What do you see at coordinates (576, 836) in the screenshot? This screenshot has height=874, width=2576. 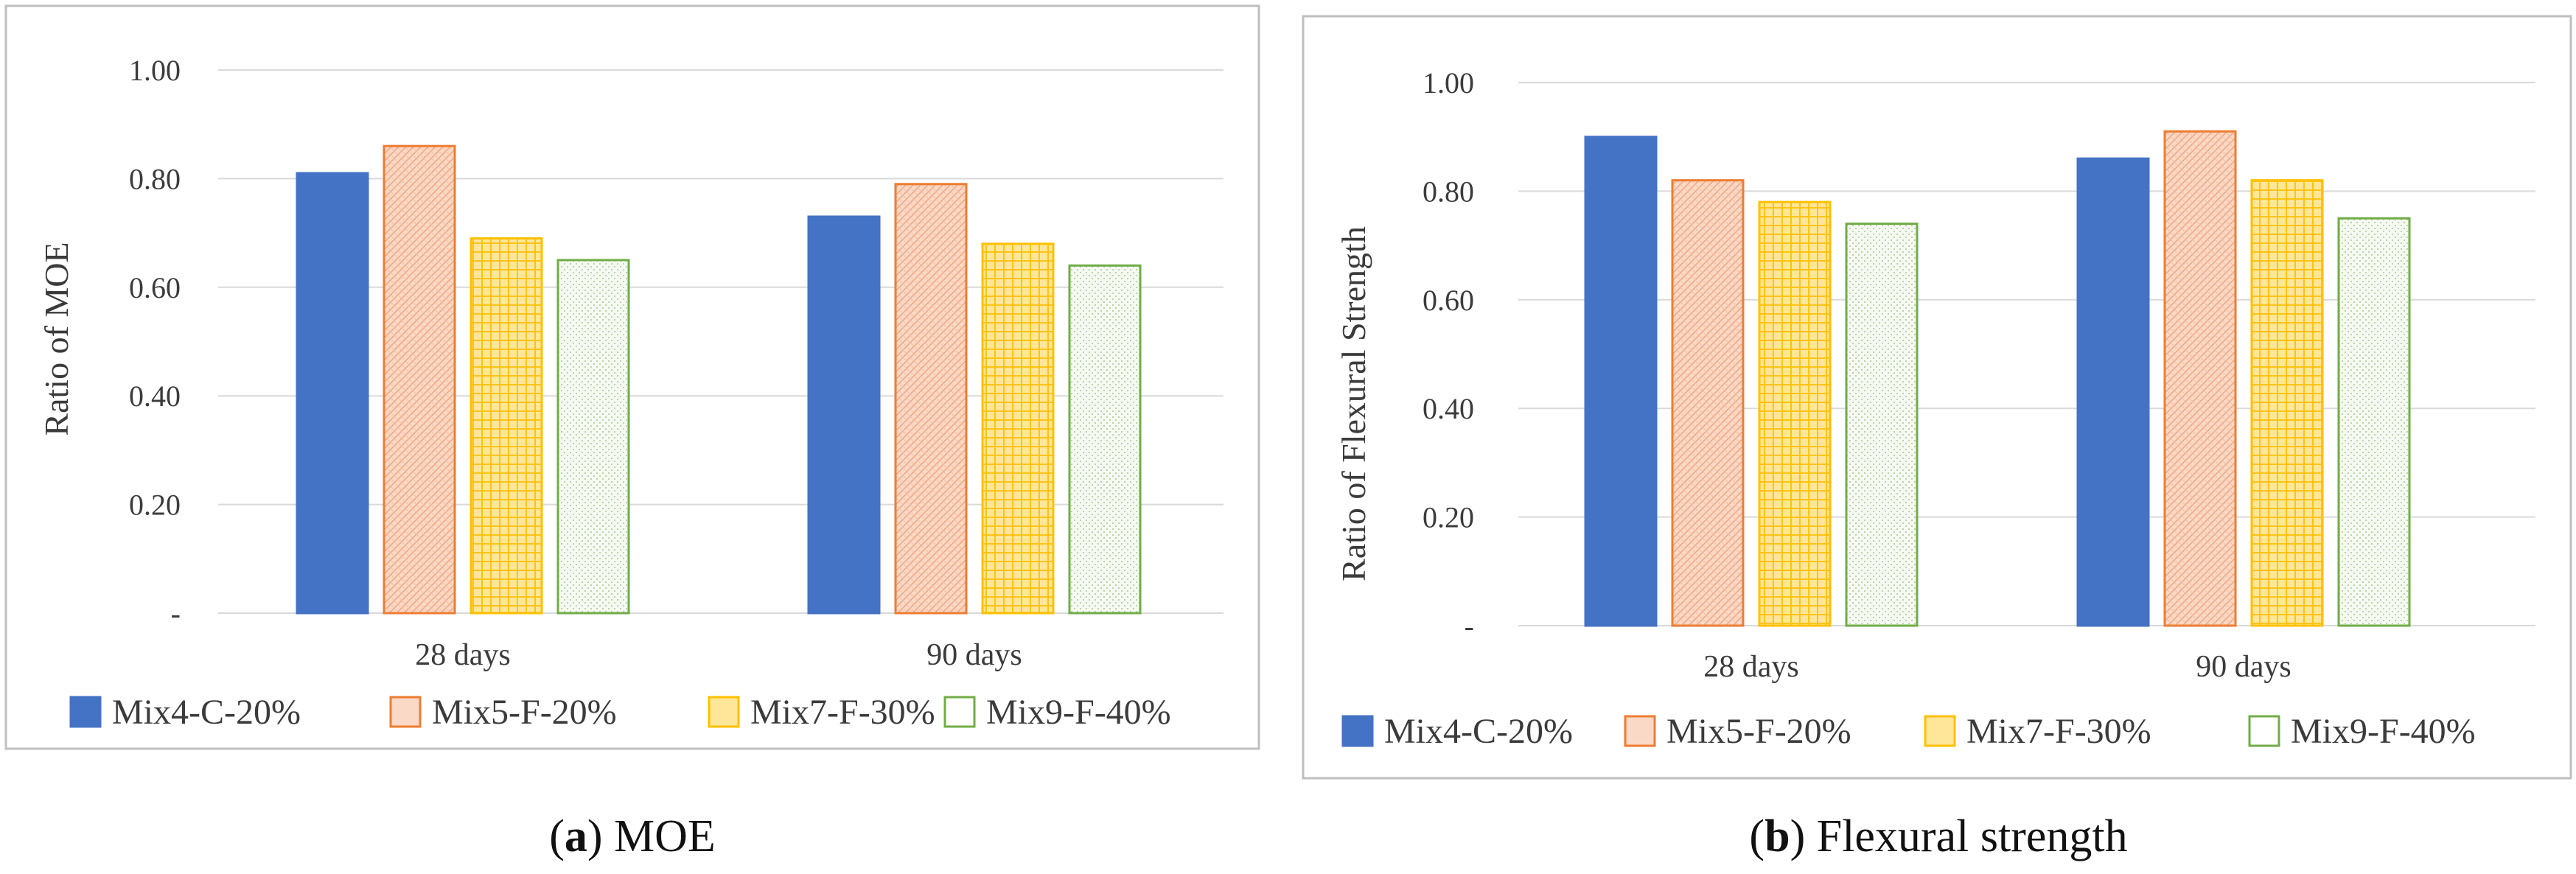 I see `caption-a-letter: a` at bounding box center [576, 836].